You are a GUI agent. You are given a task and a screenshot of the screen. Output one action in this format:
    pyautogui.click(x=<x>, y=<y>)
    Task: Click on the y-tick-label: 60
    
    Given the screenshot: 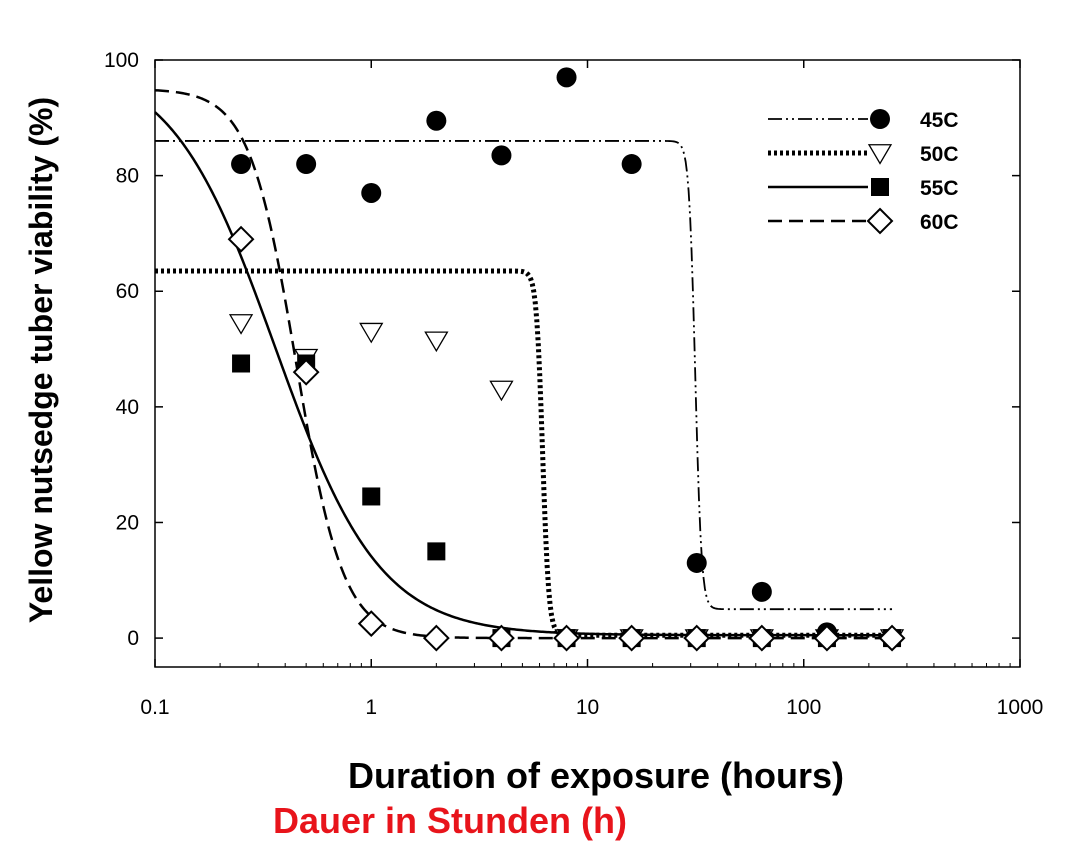 What is the action you would take?
    pyautogui.click(x=127, y=291)
    